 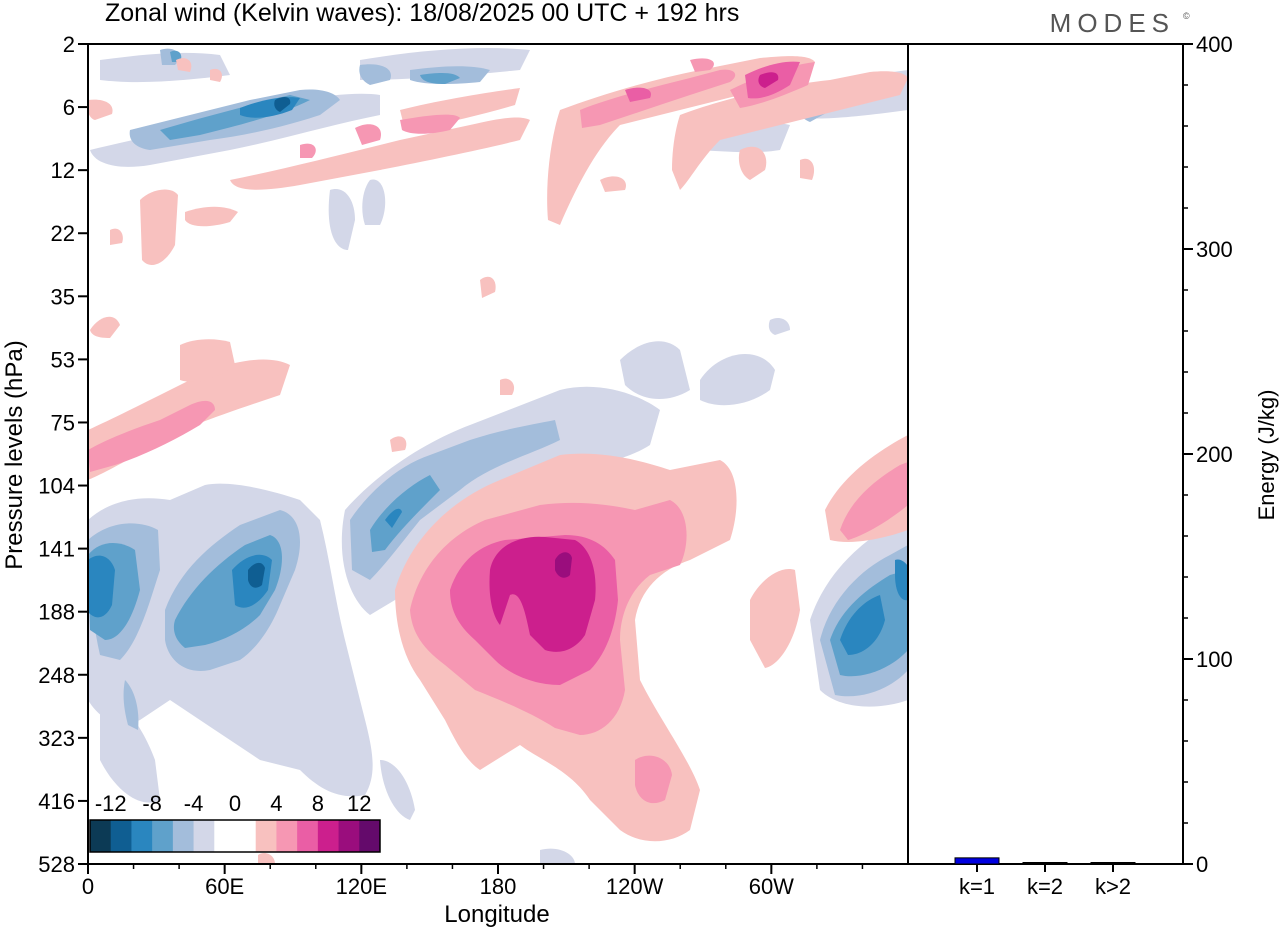 I want to click on energy-axis: 0 100 200 300 400, so click(x=1208, y=454).